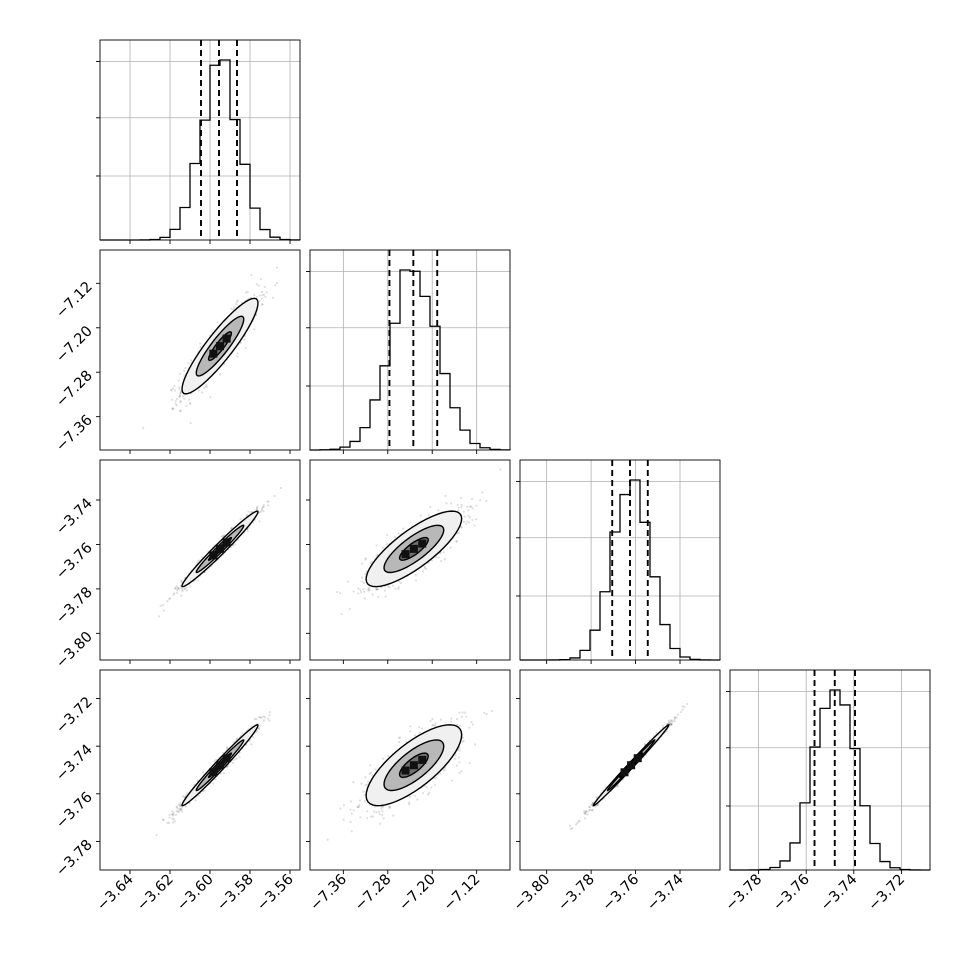 This screenshot has width=970, height=970. I want to click on scatter-frame, so click(200, 770).